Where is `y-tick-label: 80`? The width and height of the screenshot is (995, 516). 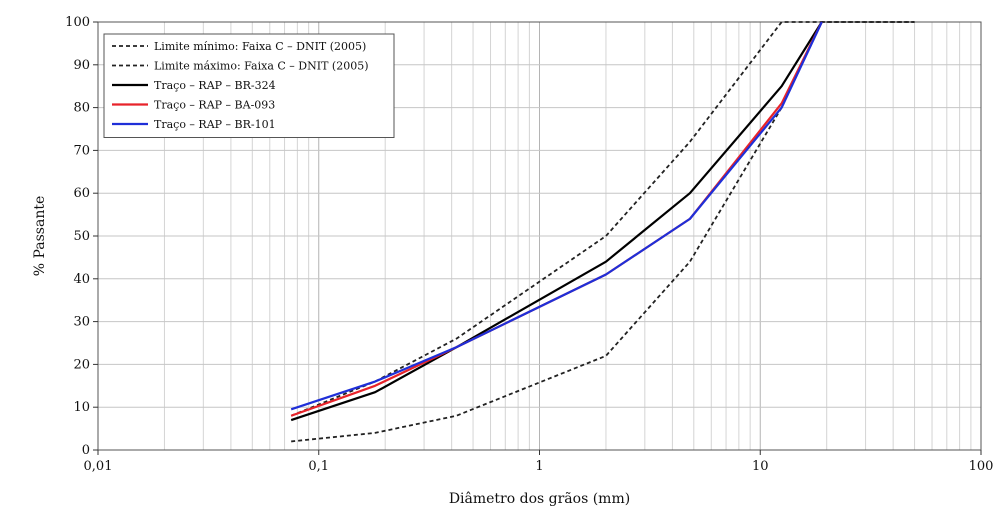 y-tick-label: 80 is located at coordinates (81, 108).